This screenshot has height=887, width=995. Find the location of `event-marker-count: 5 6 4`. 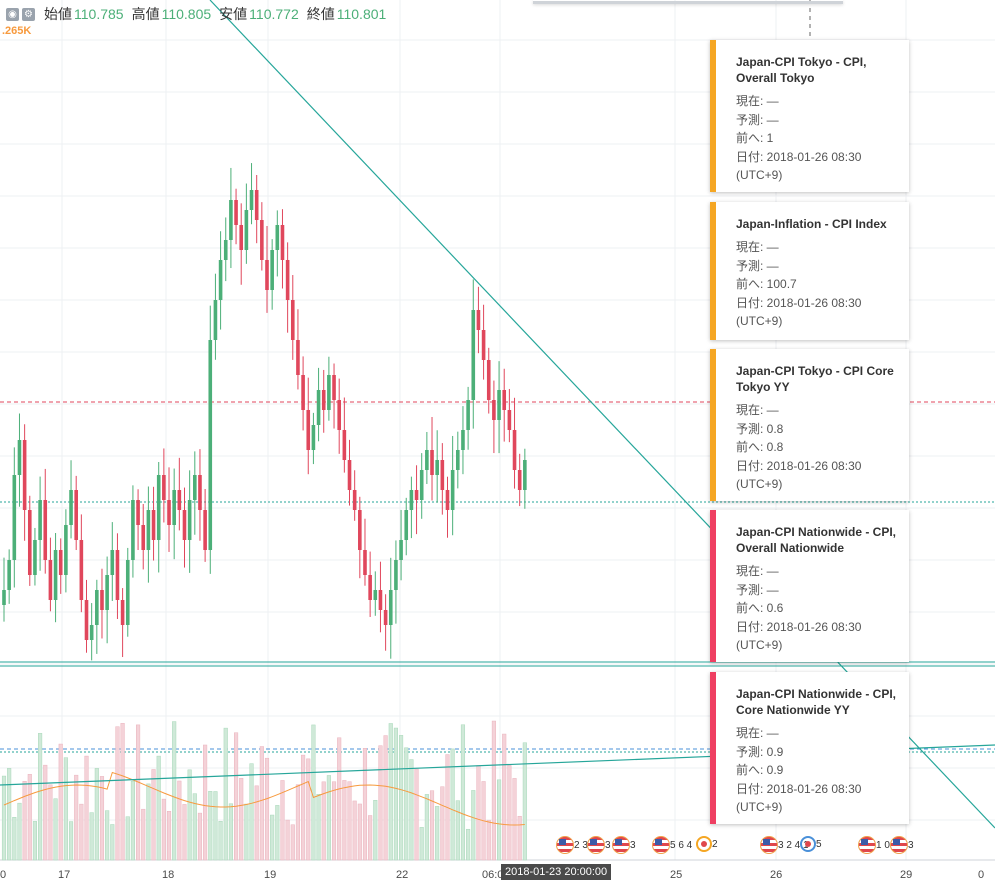

event-marker-count: 5 6 4 is located at coordinates (681, 845).